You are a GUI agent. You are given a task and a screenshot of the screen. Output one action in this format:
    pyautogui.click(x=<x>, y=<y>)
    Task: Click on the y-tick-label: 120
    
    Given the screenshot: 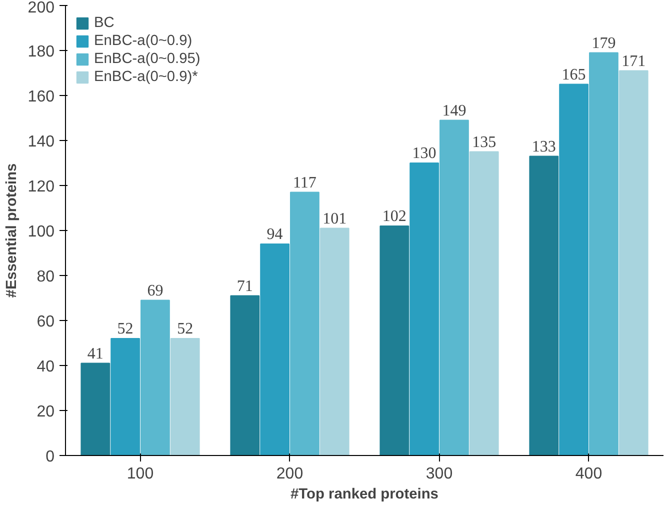 What is the action you would take?
    pyautogui.click(x=41, y=187)
    